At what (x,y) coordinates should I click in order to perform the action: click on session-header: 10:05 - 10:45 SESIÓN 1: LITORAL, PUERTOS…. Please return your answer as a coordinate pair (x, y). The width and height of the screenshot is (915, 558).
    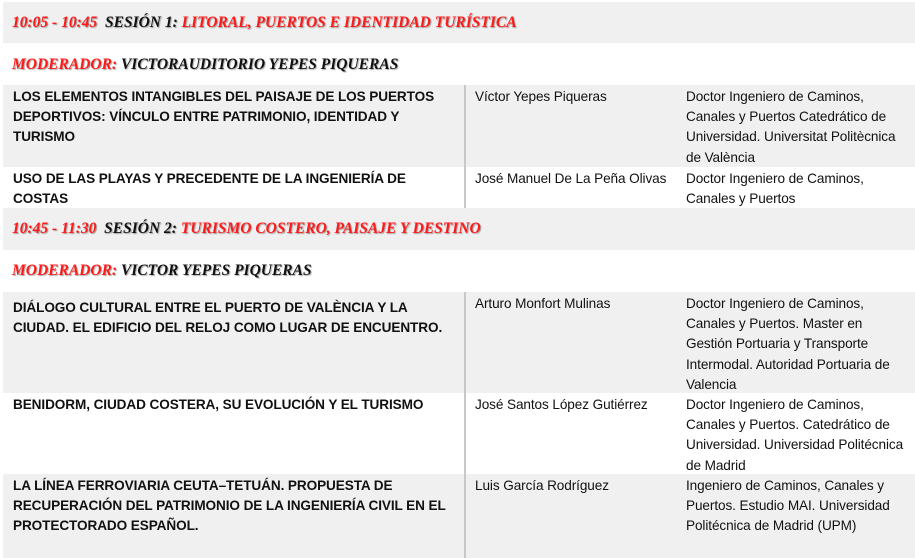
    Looking at the image, I should click on (459, 22).